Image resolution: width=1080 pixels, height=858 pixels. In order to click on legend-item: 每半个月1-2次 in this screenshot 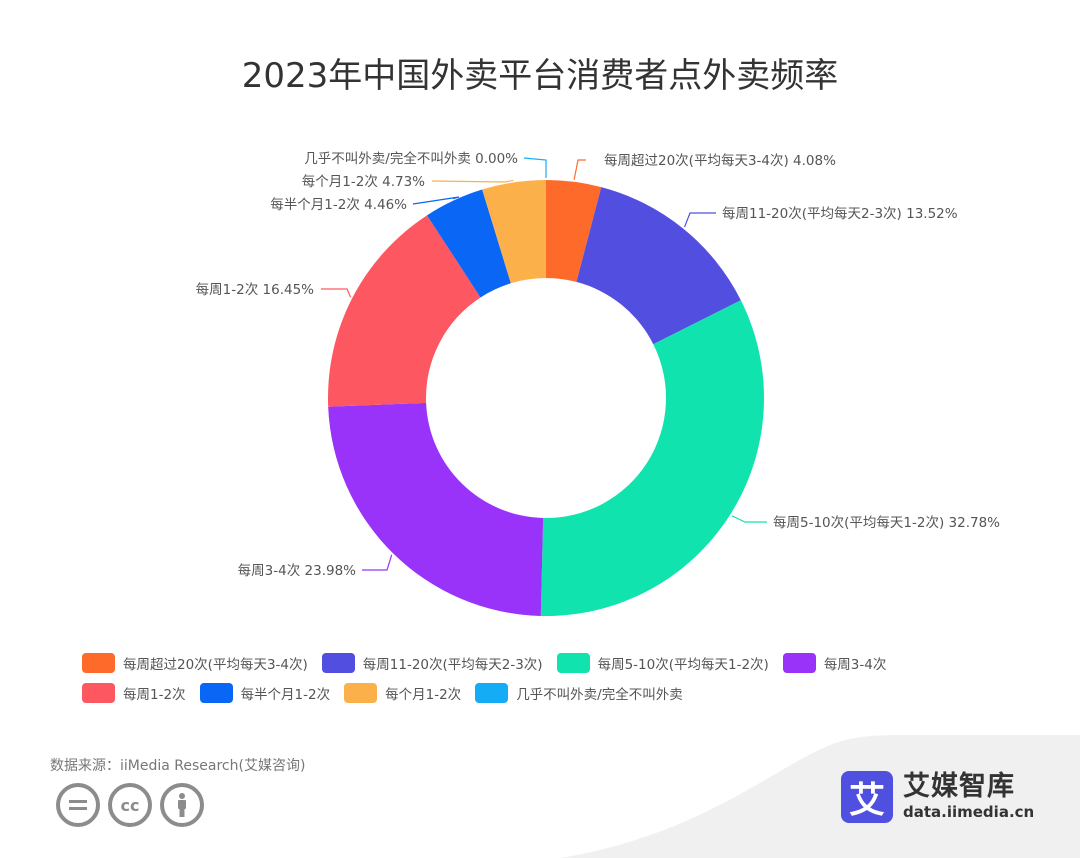, I will do `click(265, 693)`.